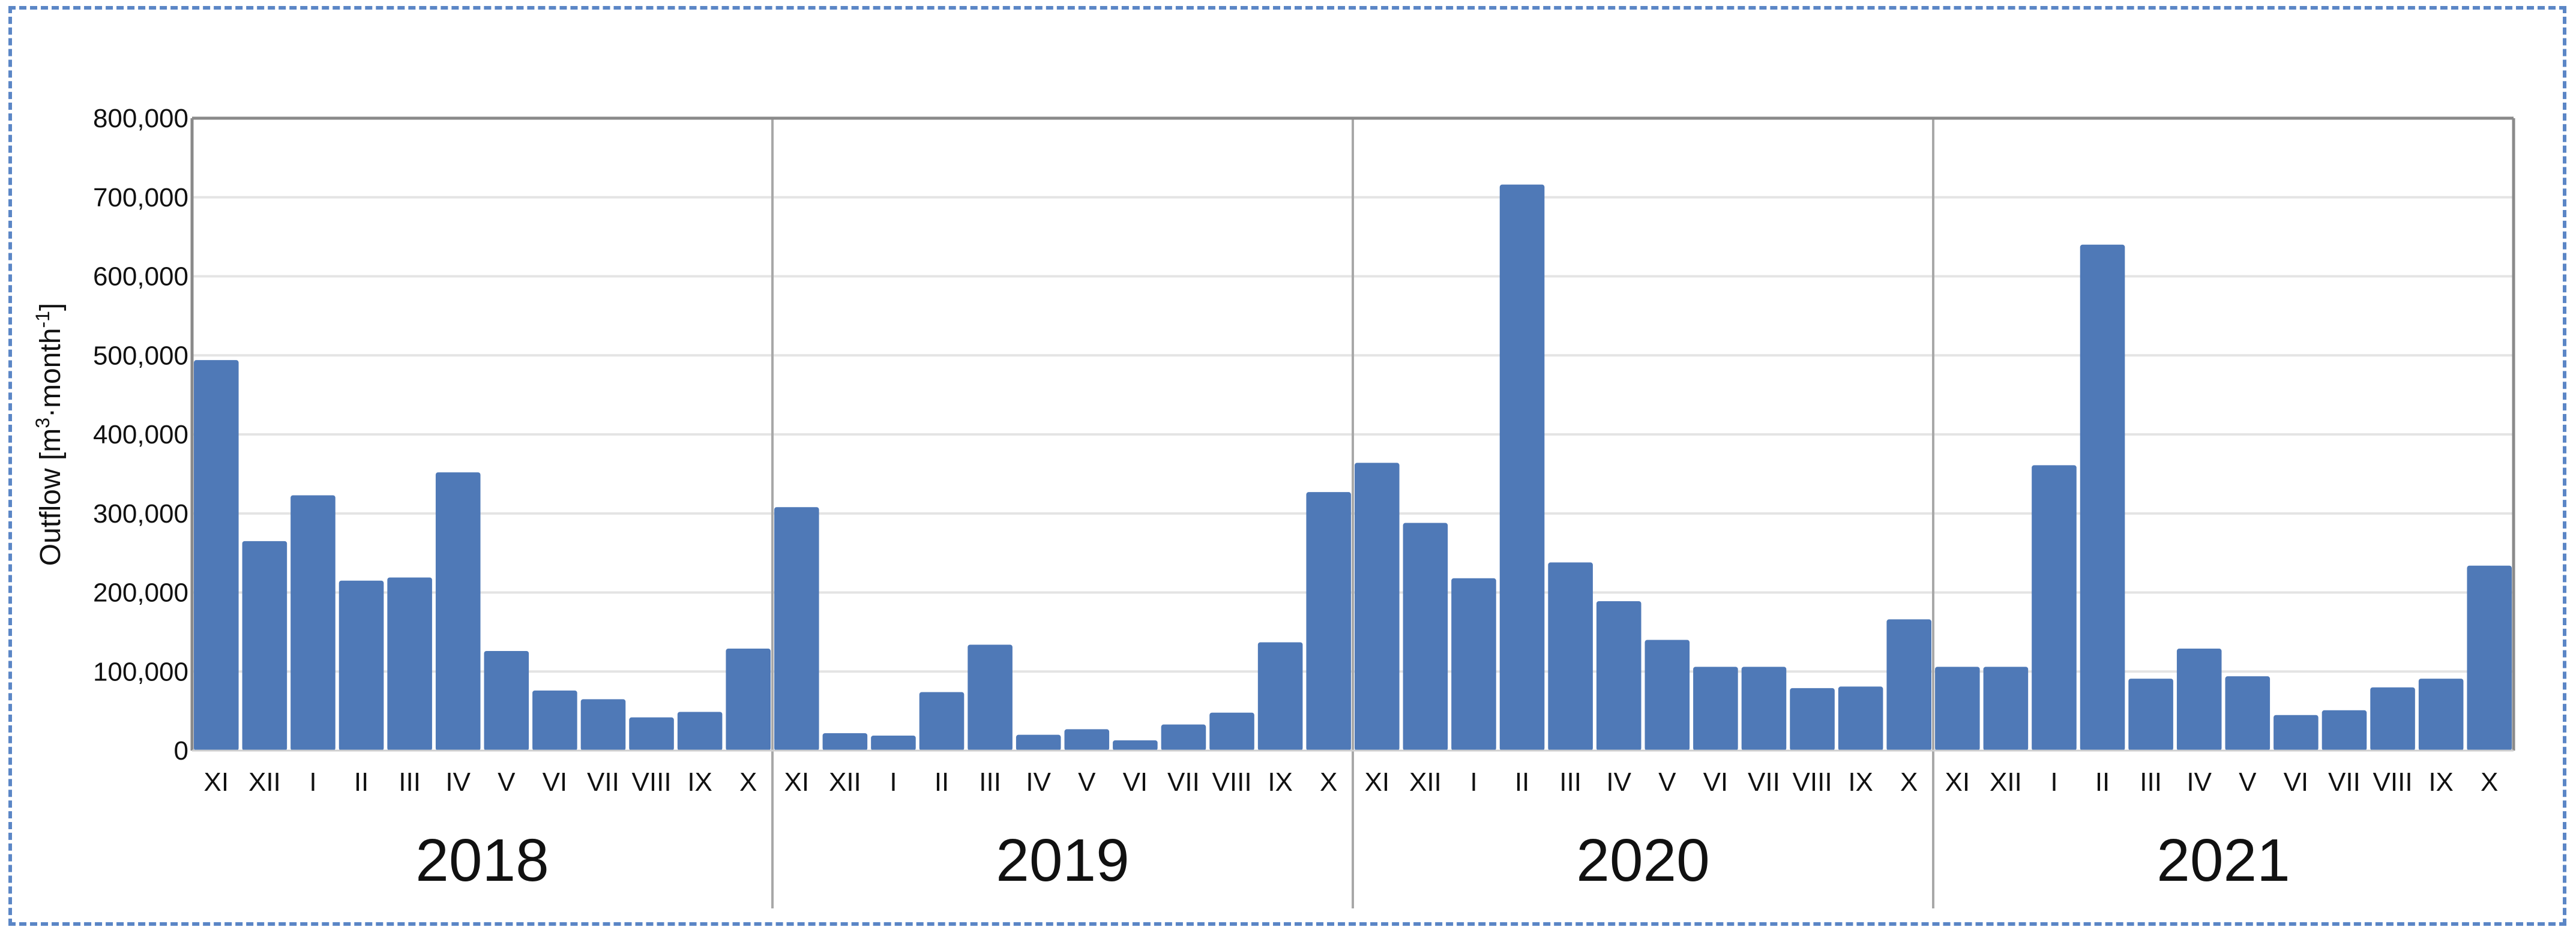 The height and width of the screenshot is (933, 2576). I want to click on bar-2021-X, so click(2489, 658).